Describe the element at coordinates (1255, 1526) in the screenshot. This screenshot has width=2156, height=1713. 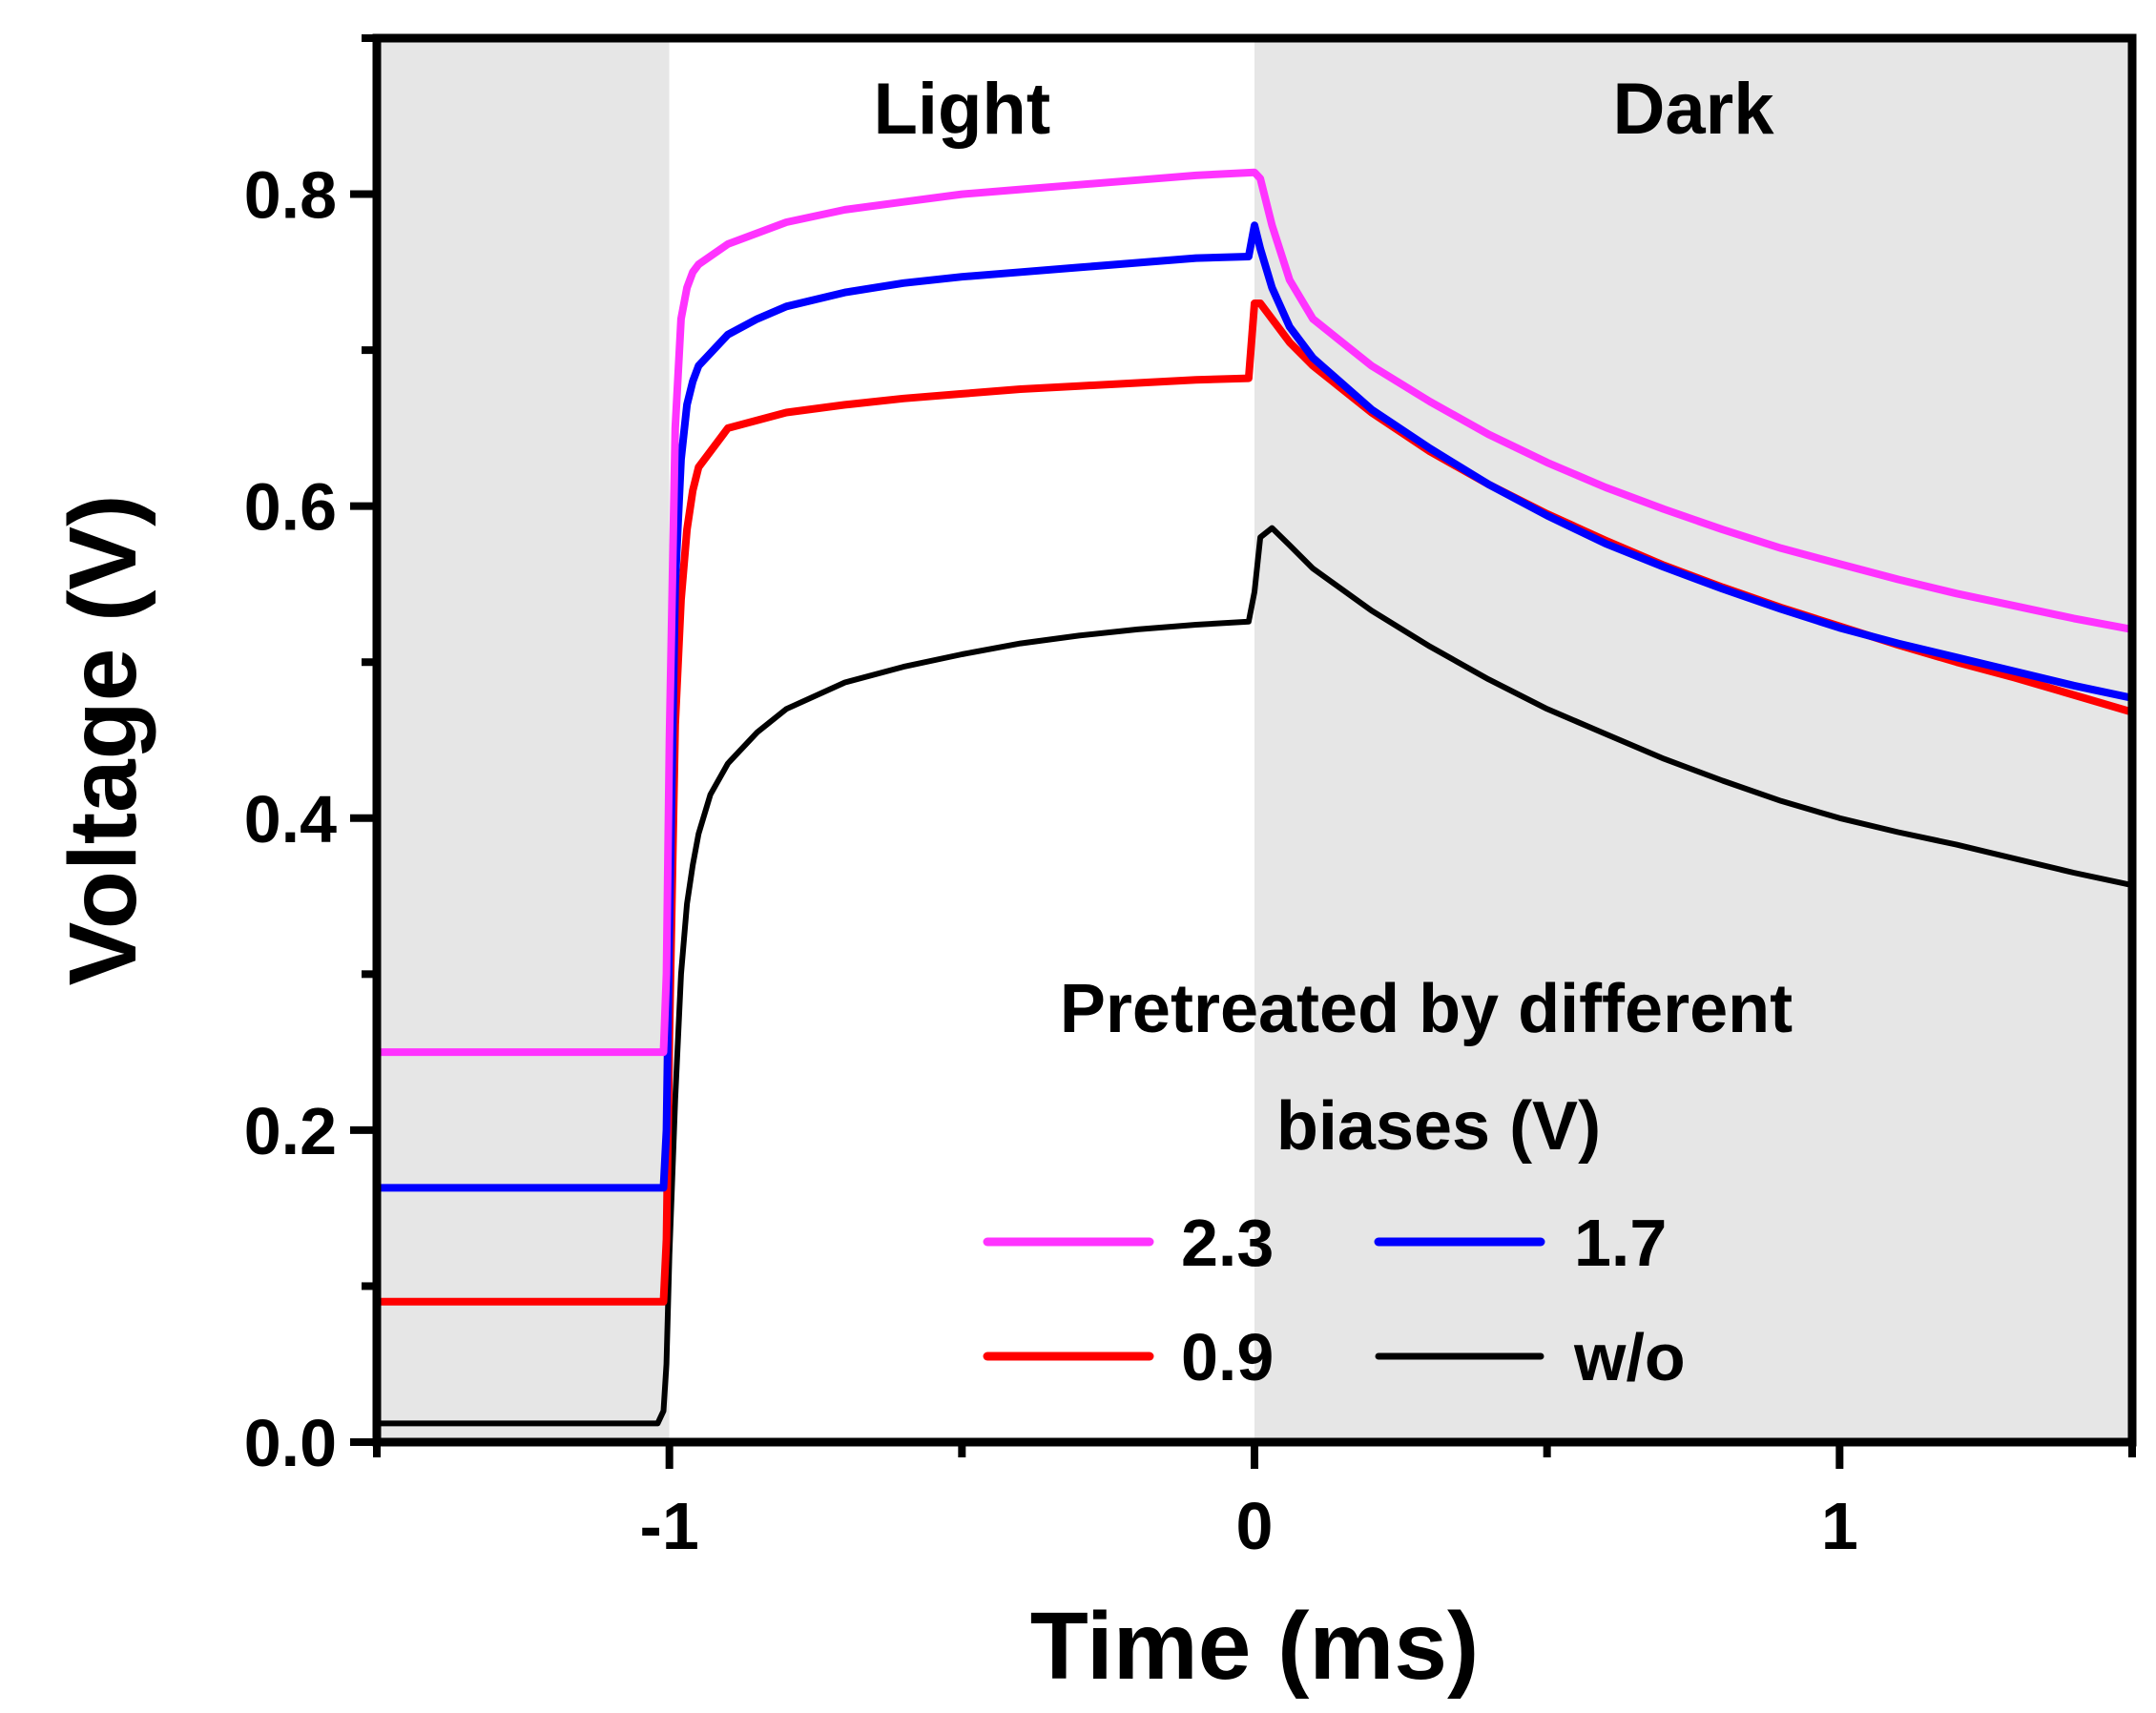
I see `x-tick-label: 0` at that location.